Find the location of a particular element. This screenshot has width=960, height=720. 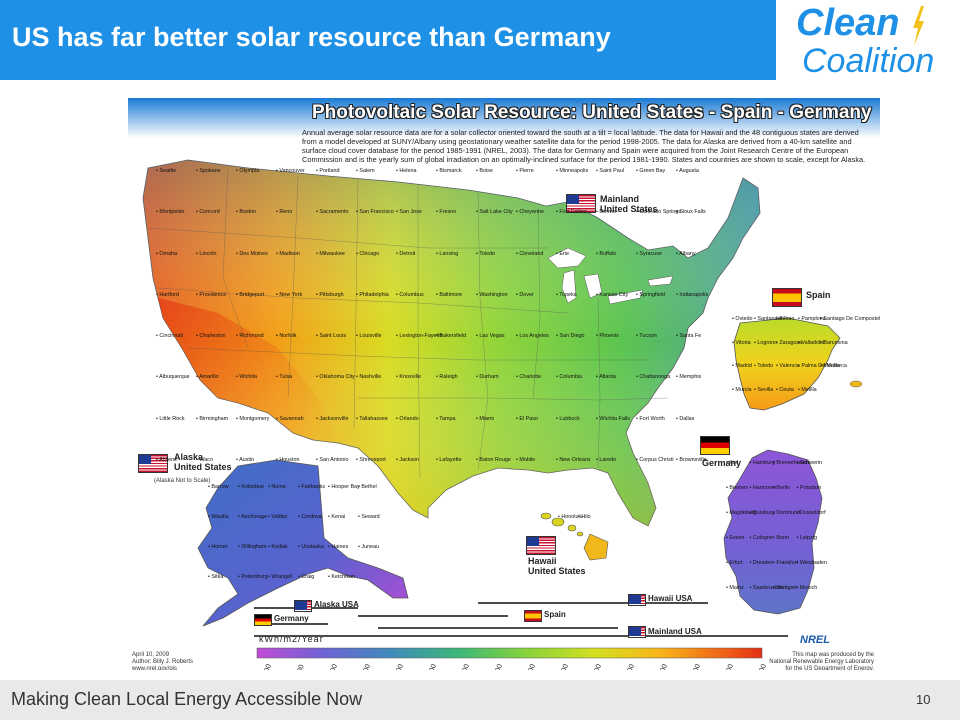

city-label: • Valladolid is located at coordinates (811, 342).